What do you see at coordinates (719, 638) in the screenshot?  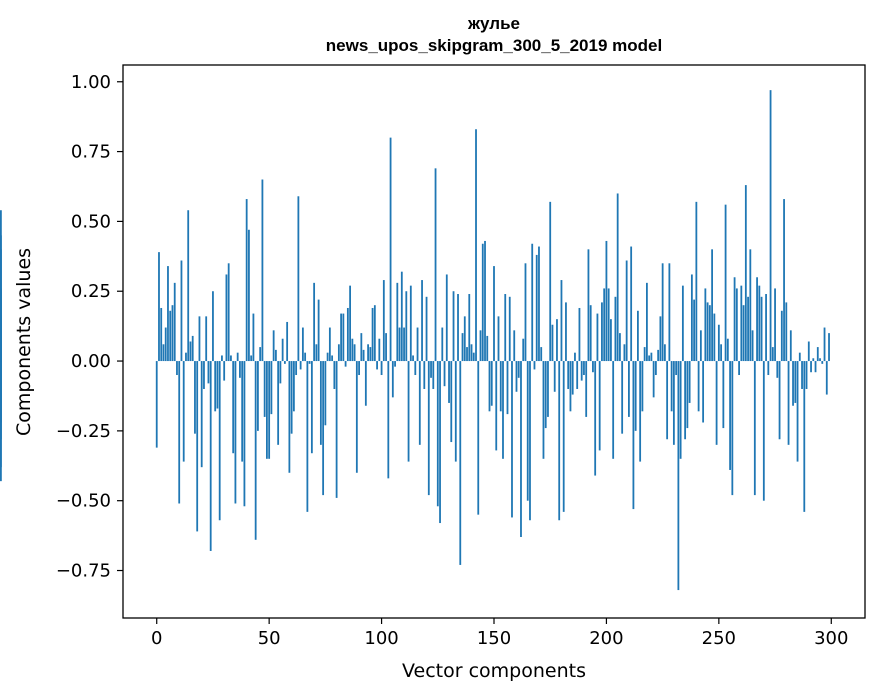 I see `x-tick-label: 250` at bounding box center [719, 638].